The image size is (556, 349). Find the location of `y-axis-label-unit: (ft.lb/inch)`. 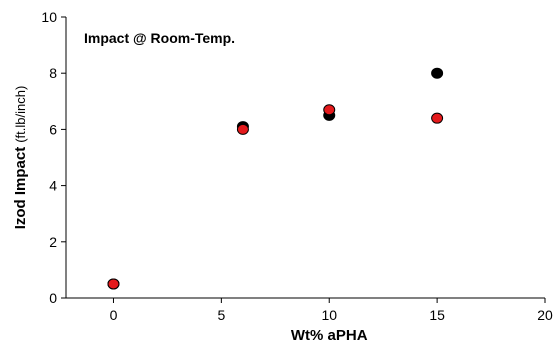

y-axis-label-unit: (ft.lb/inch) is located at coordinates (20, 114).